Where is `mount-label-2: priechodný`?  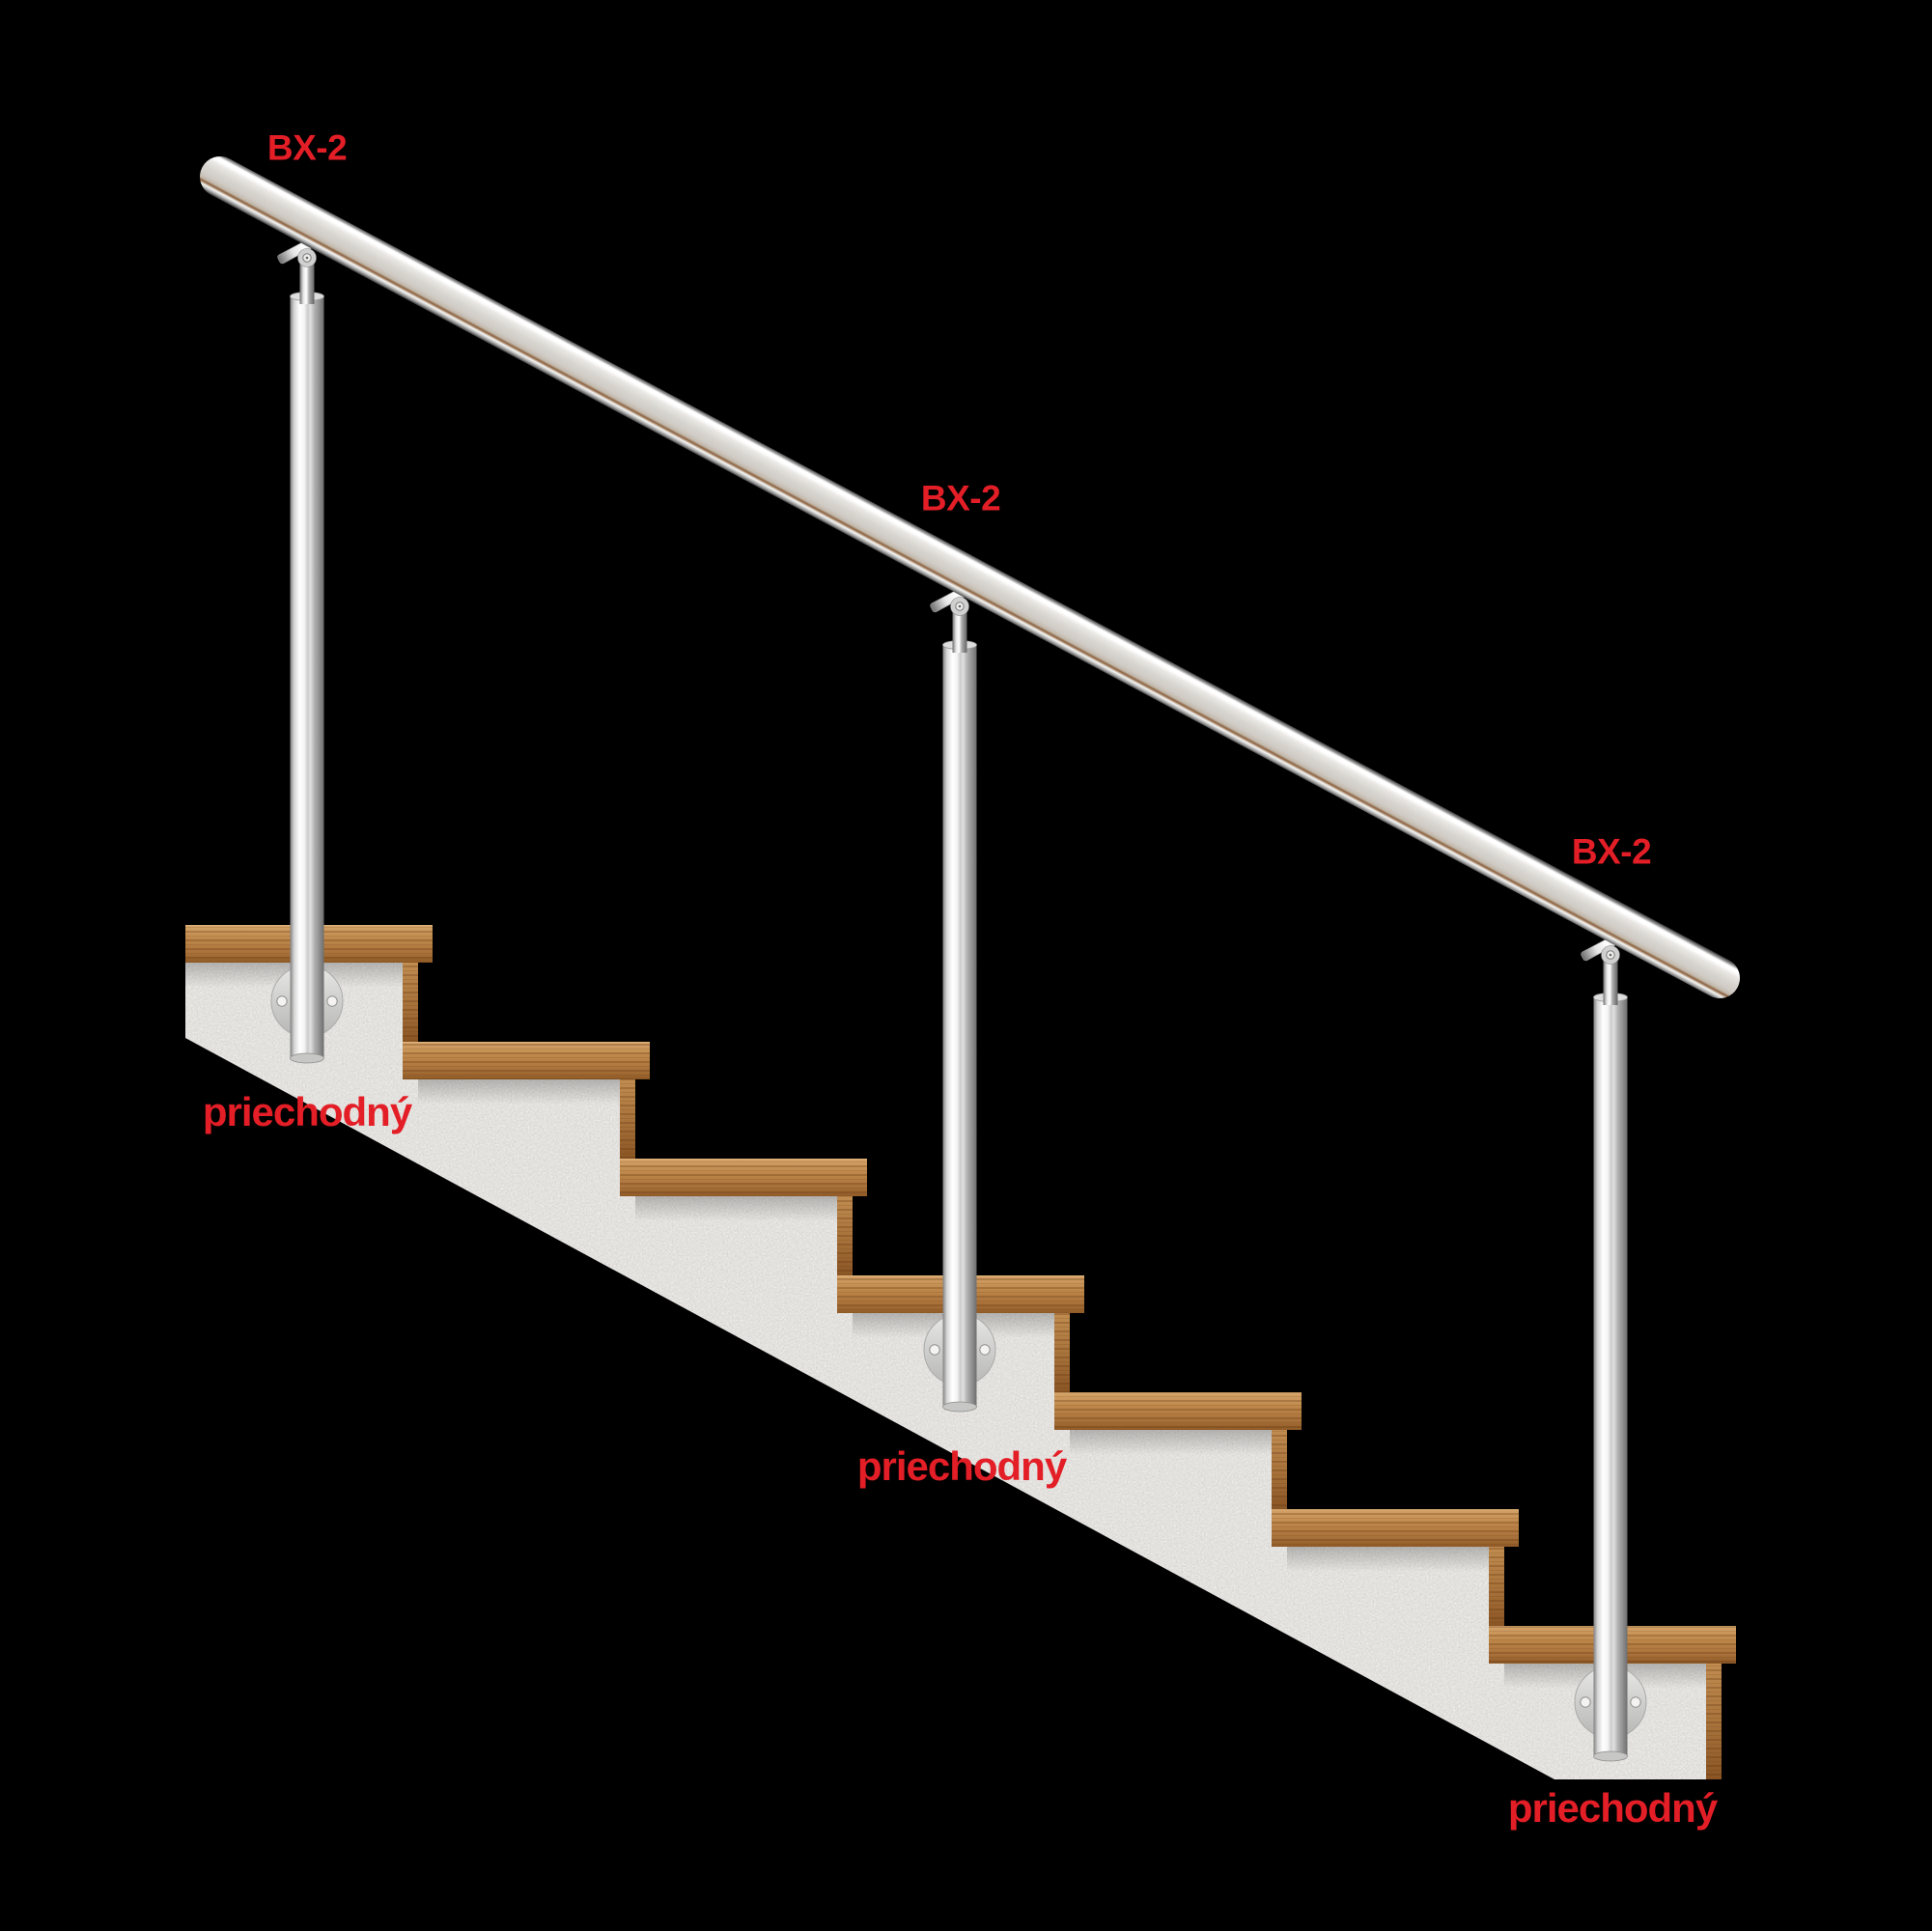 mount-label-2: priechodný is located at coordinates (962, 1466).